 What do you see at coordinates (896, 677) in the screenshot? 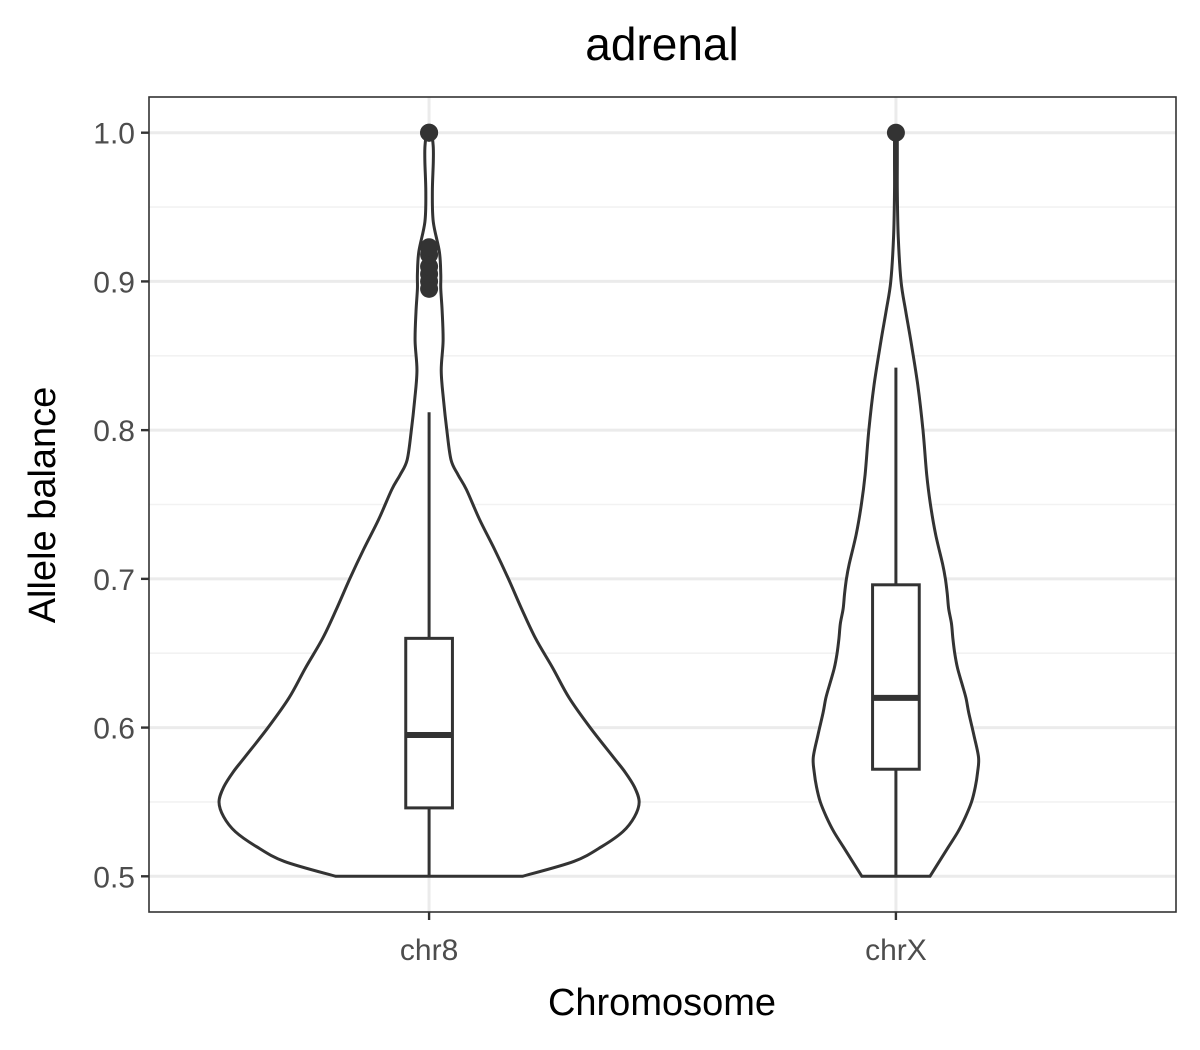
I see `box-chrX` at bounding box center [896, 677].